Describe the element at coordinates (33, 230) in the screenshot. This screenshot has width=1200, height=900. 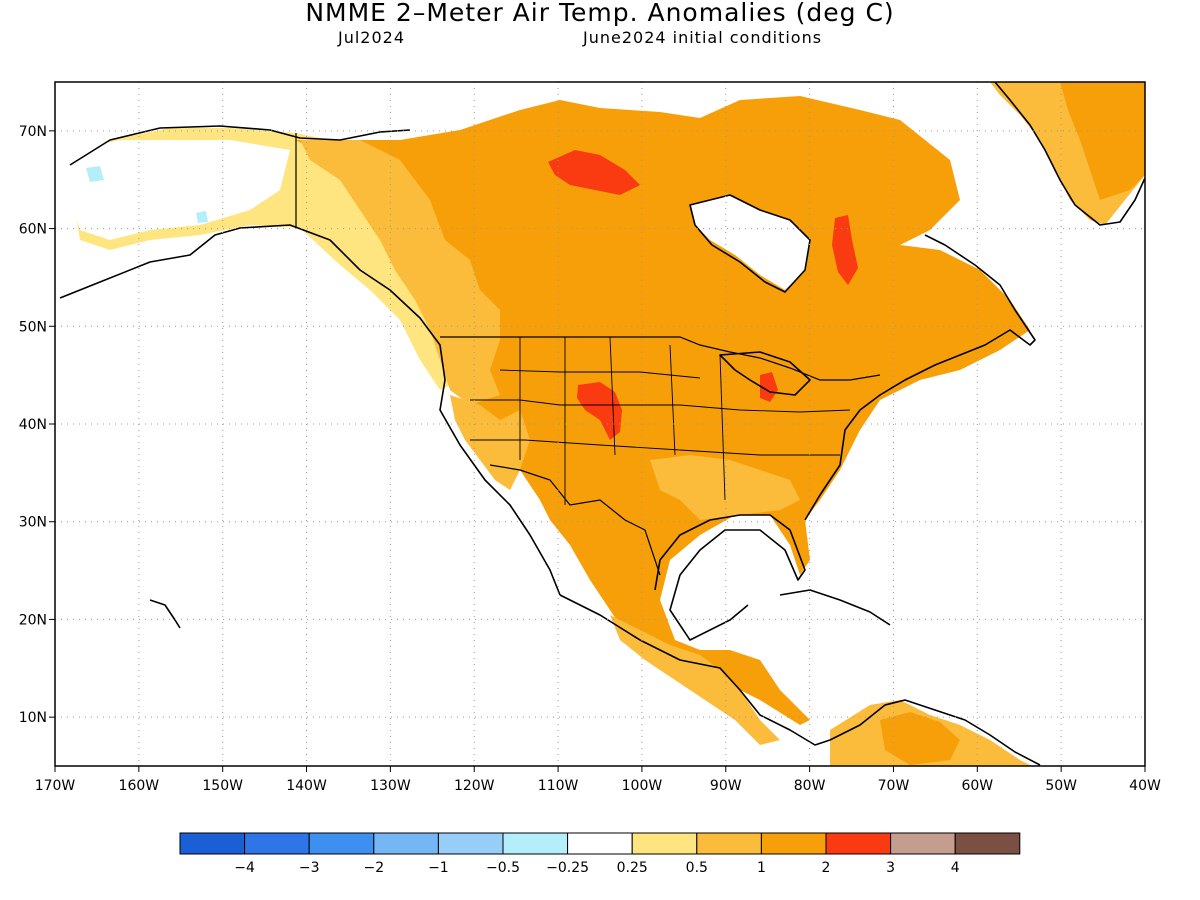
I see `lat-label: 60N` at that location.